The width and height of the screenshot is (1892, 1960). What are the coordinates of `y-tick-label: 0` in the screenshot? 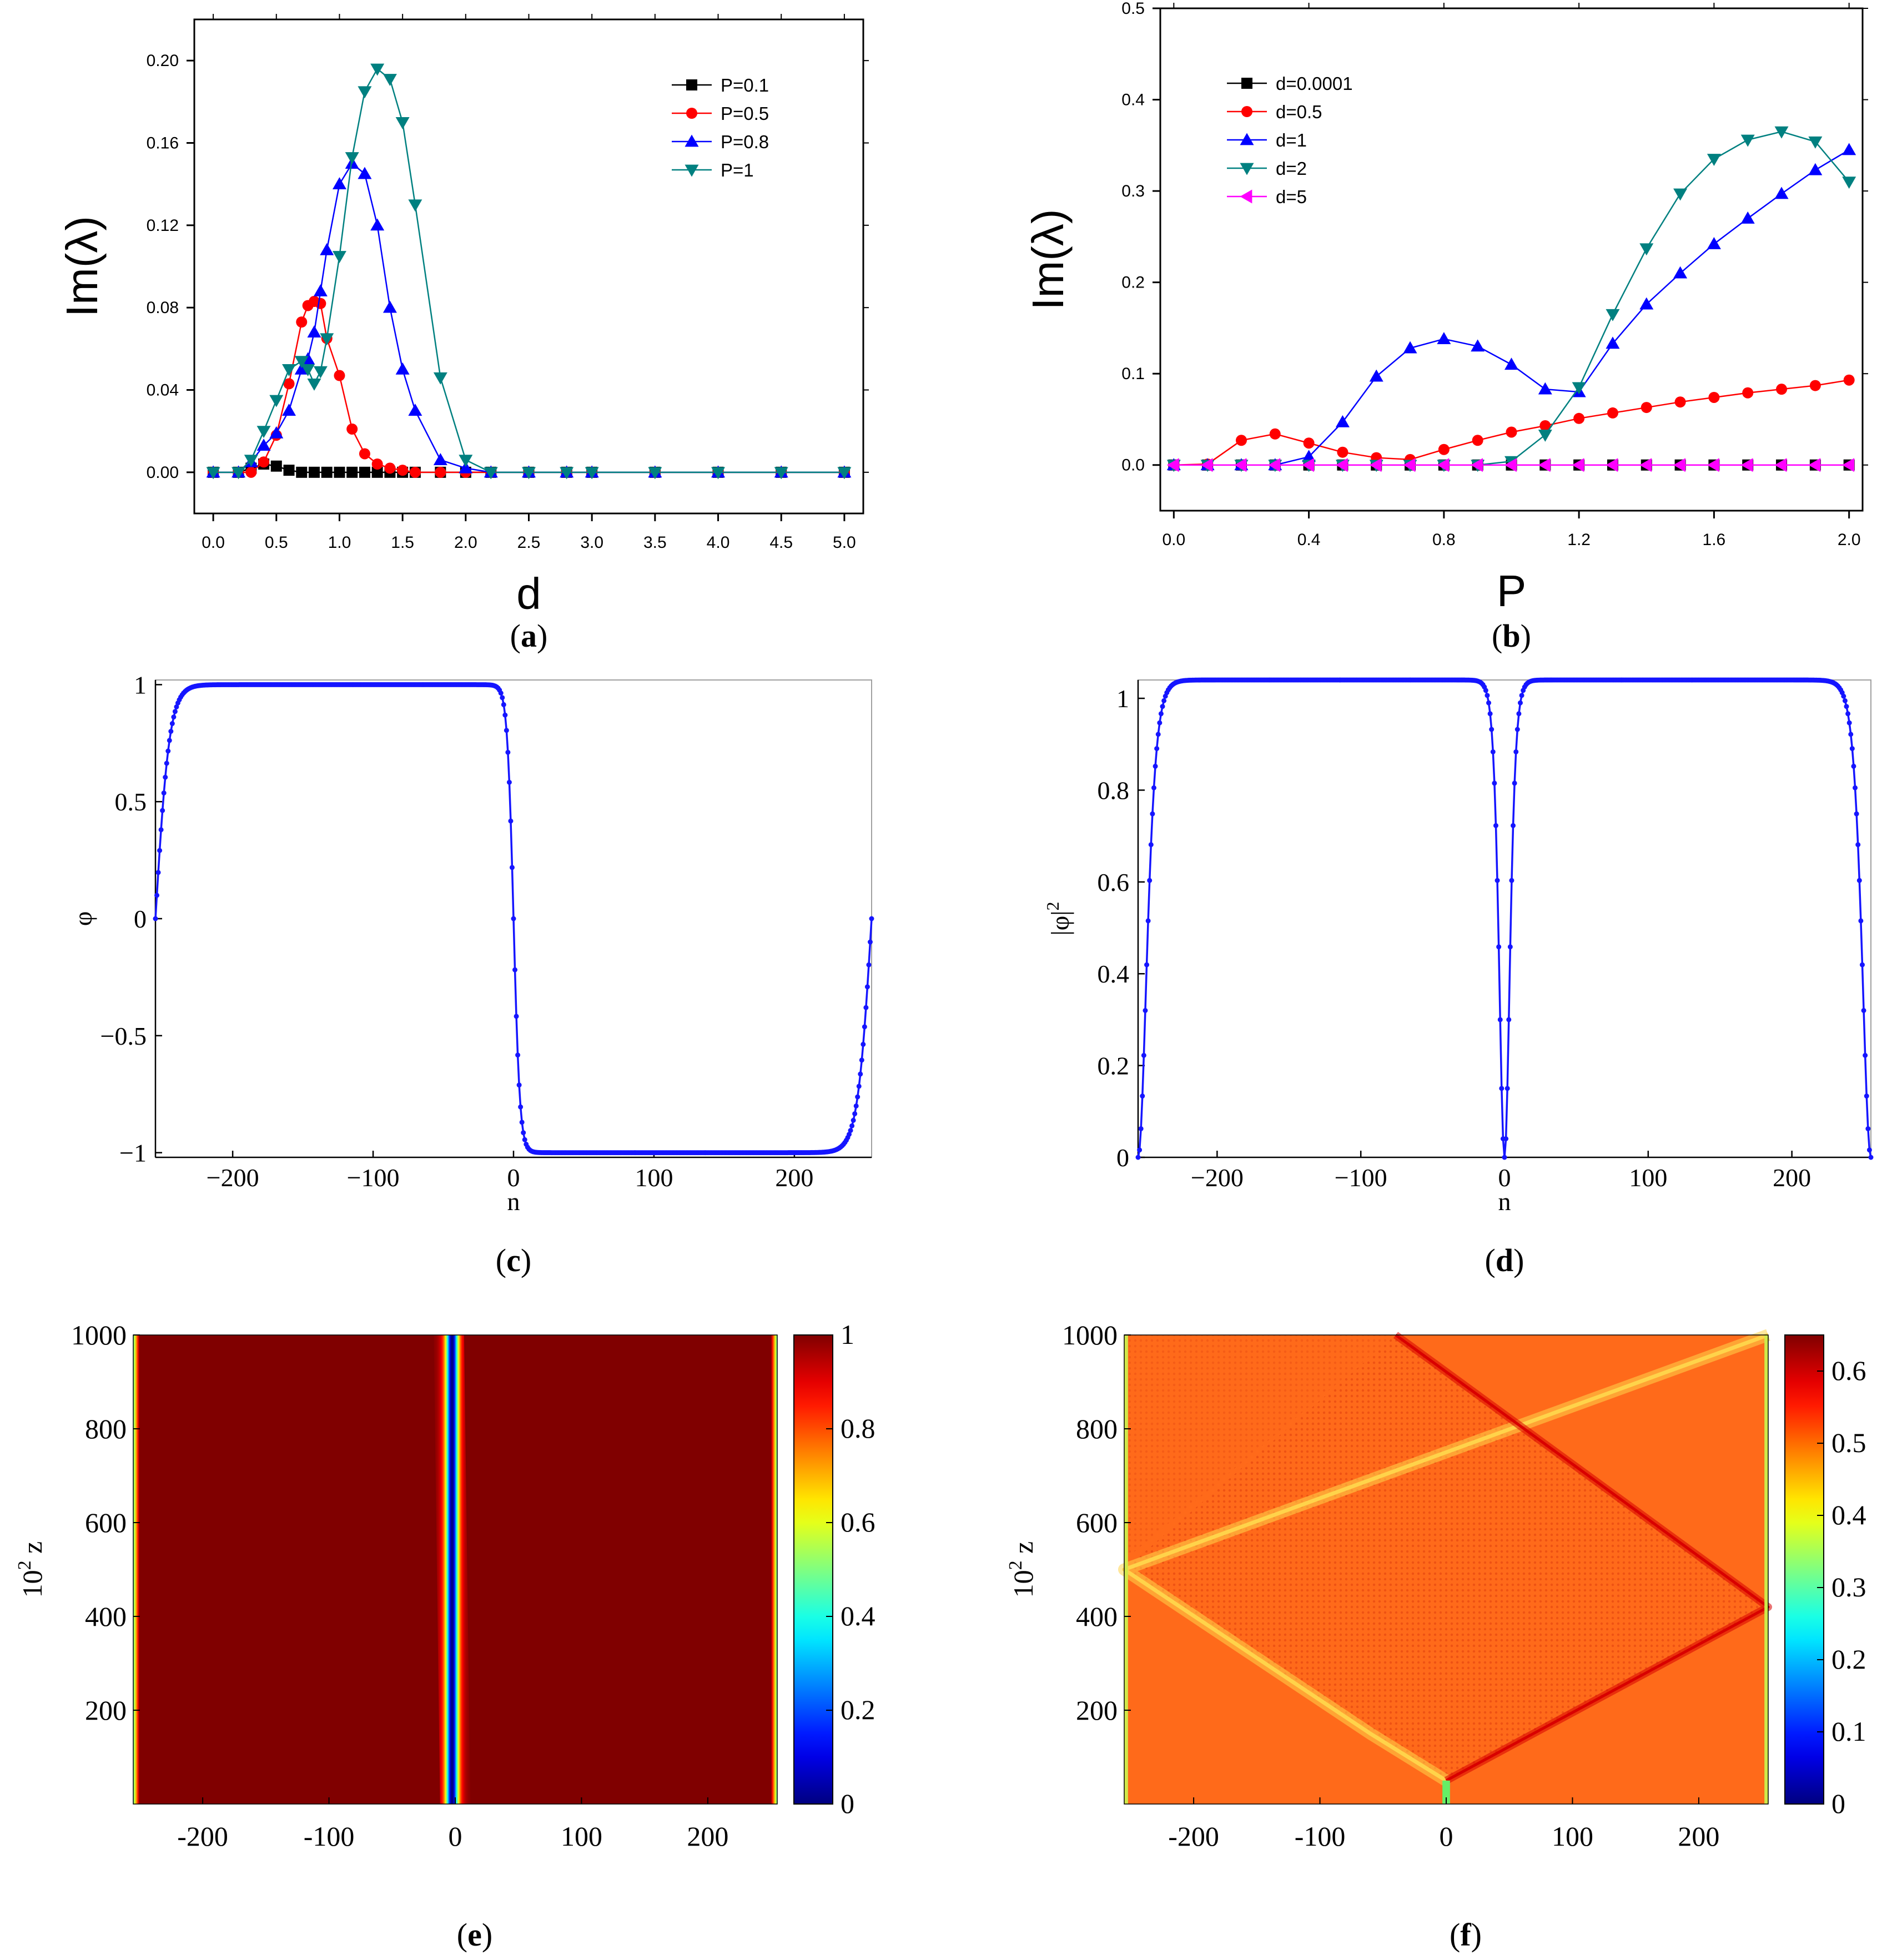 It's located at (140, 919).